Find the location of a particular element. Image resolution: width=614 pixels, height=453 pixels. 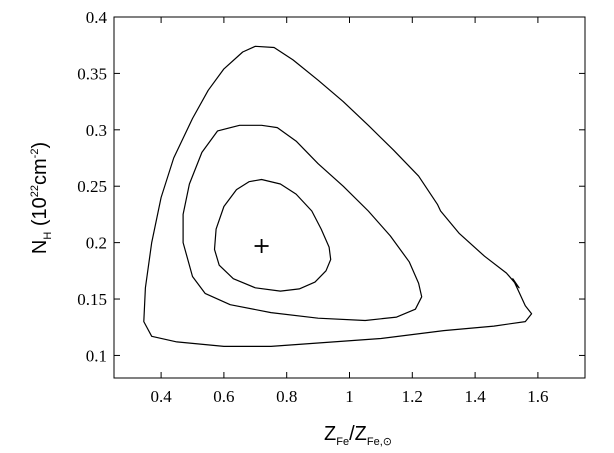

best-fit-marker is located at coordinates (261, 246).